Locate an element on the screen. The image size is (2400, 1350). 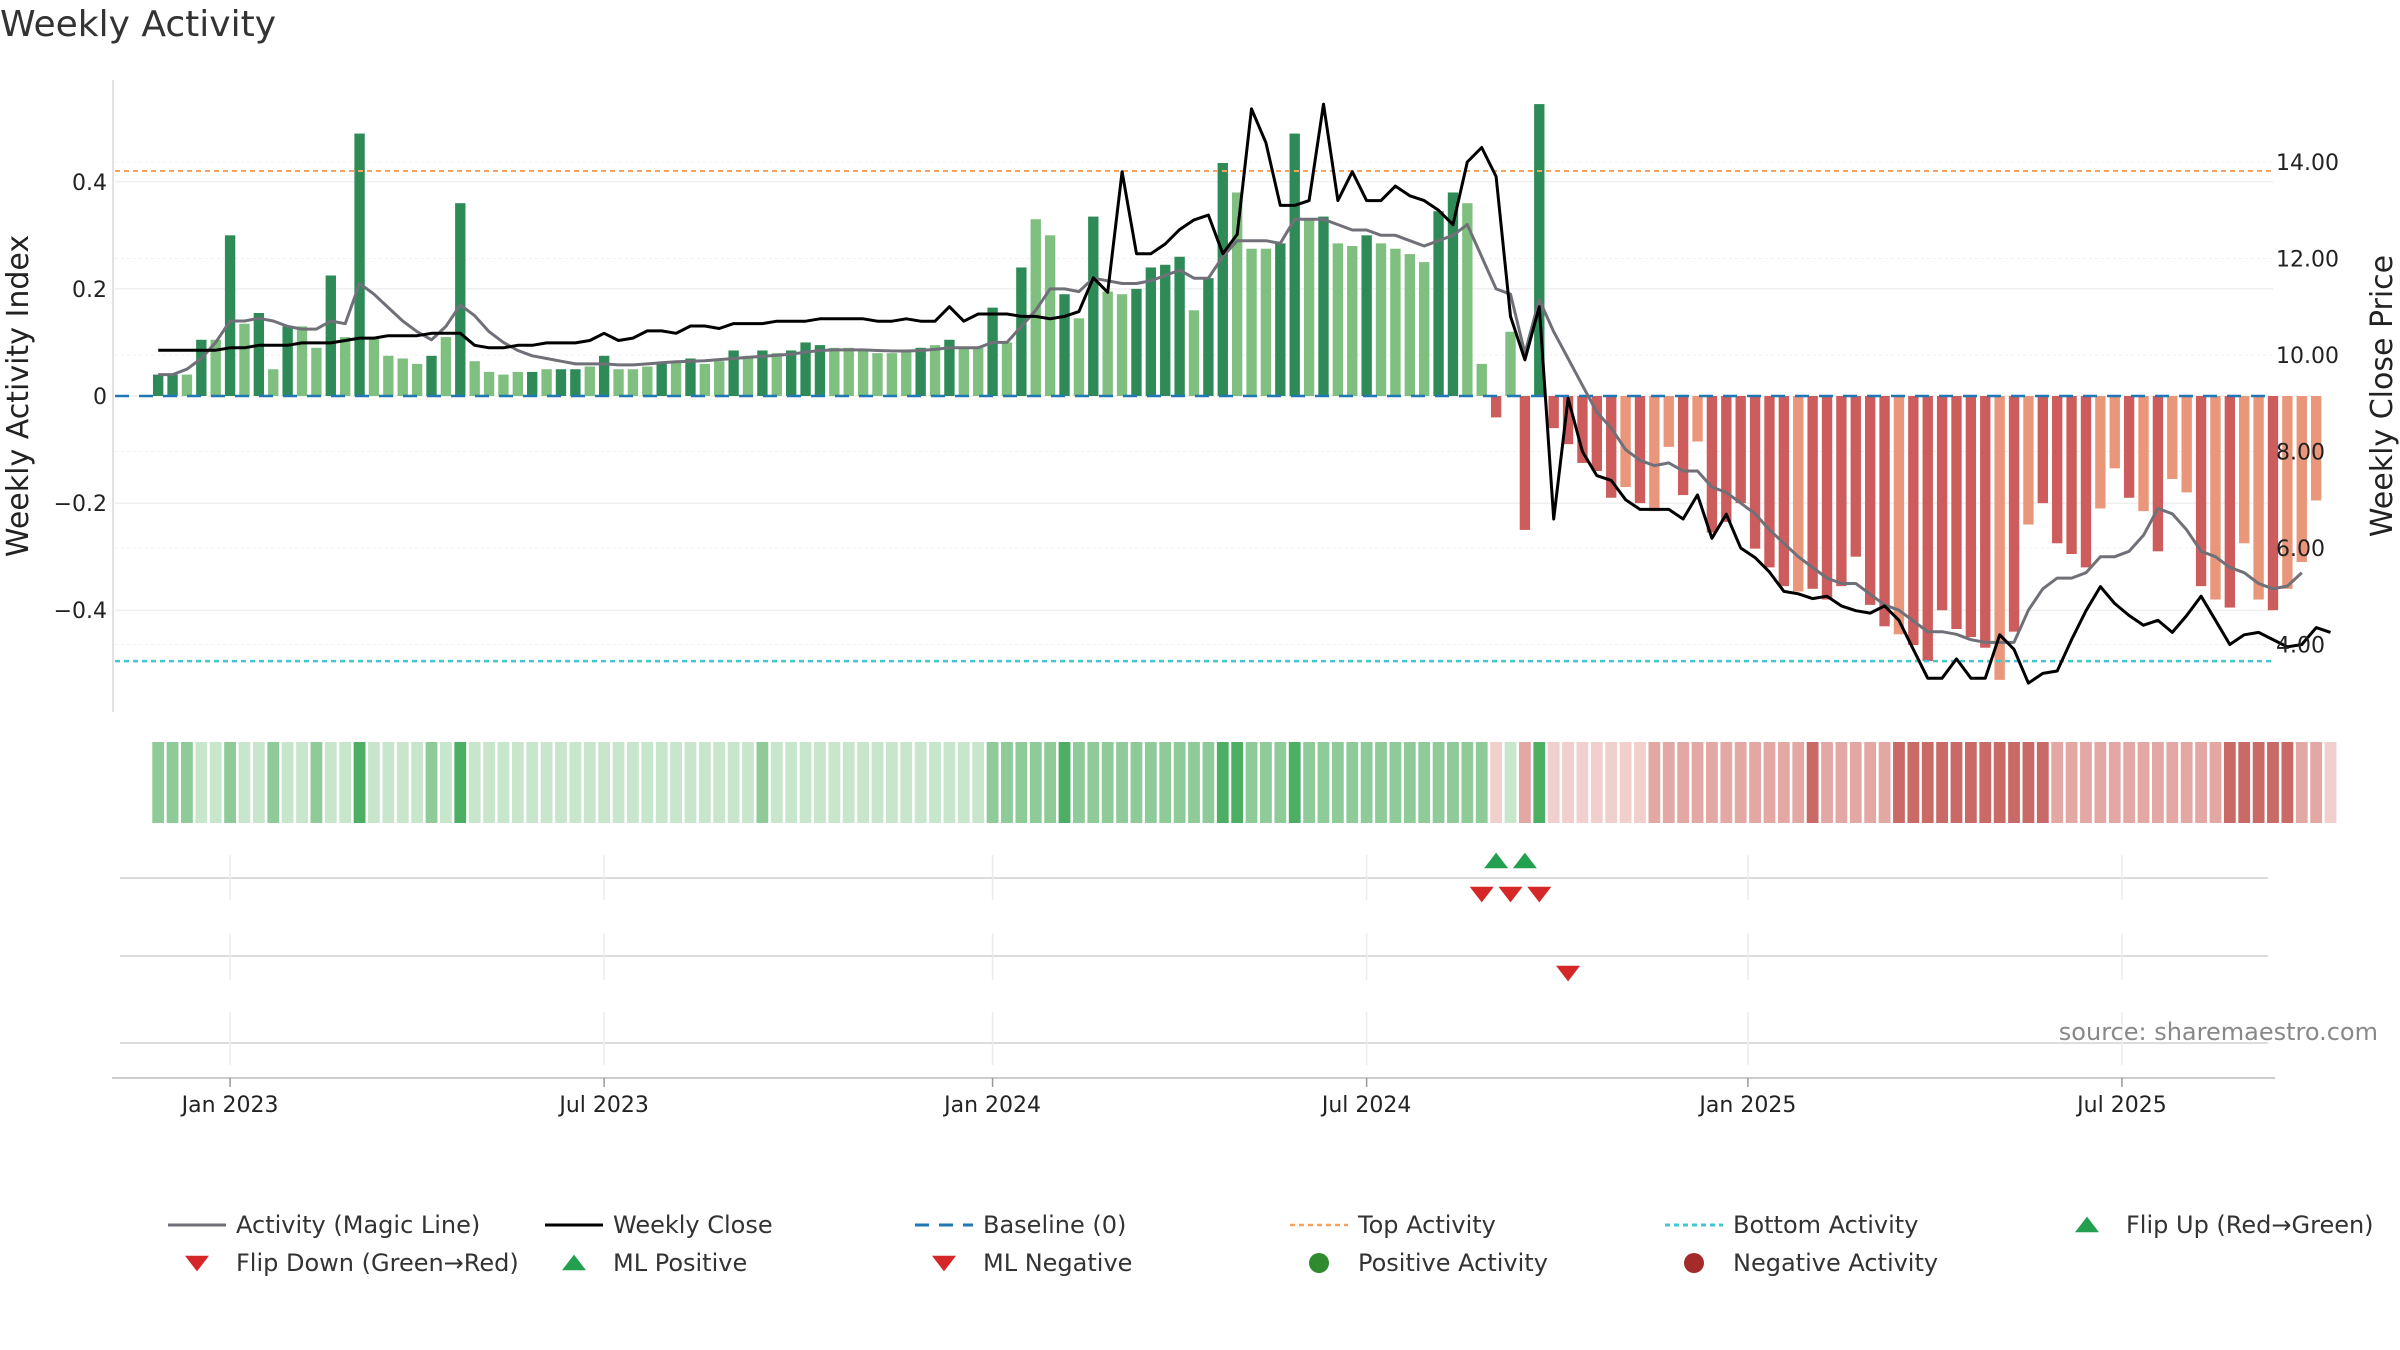
legend-label: ML Negative is located at coordinates (1057, 1263).